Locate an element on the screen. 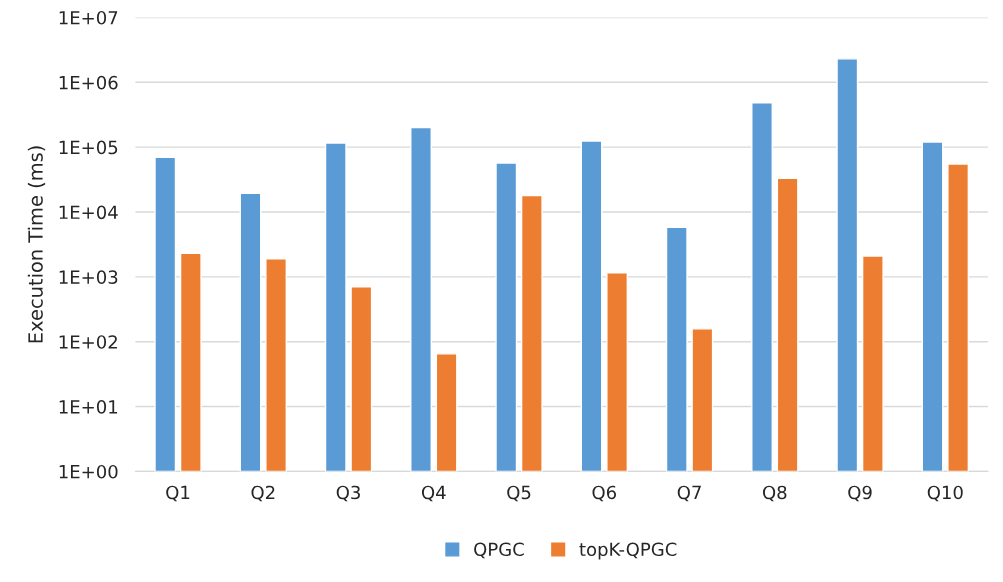  legend-label: topK-QPGC is located at coordinates (628, 551).